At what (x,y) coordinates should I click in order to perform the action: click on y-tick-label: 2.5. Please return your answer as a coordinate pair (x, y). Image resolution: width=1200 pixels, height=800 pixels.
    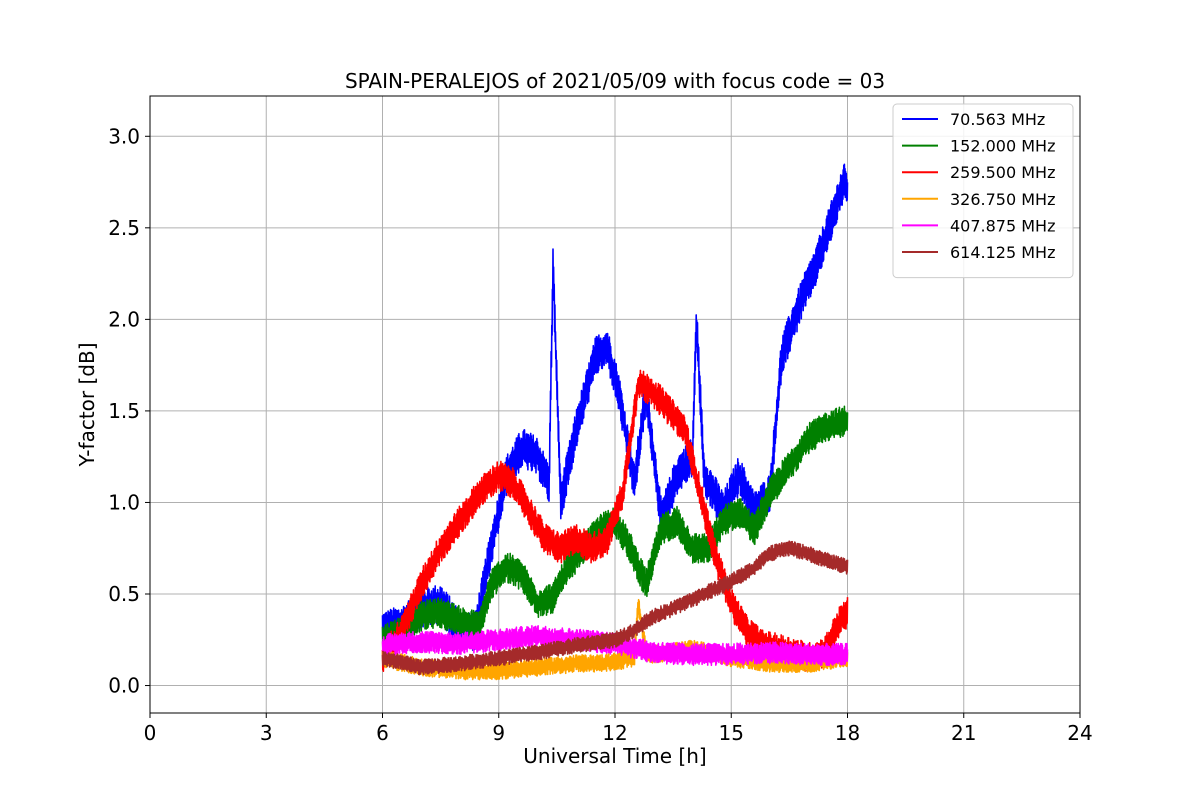
    Looking at the image, I should click on (124, 228).